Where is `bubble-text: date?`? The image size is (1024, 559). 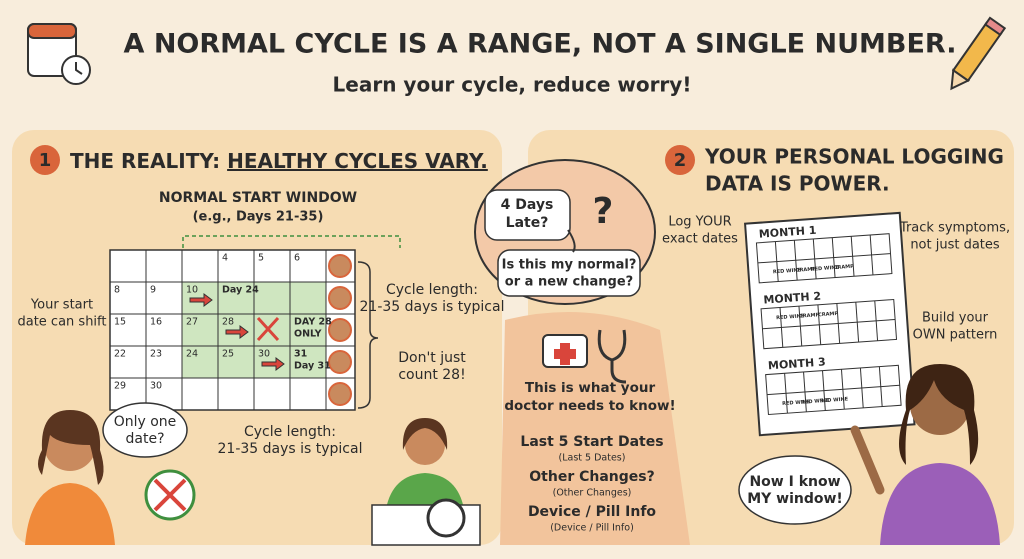
bubble-text: date? is located at coordinates (145, 439).